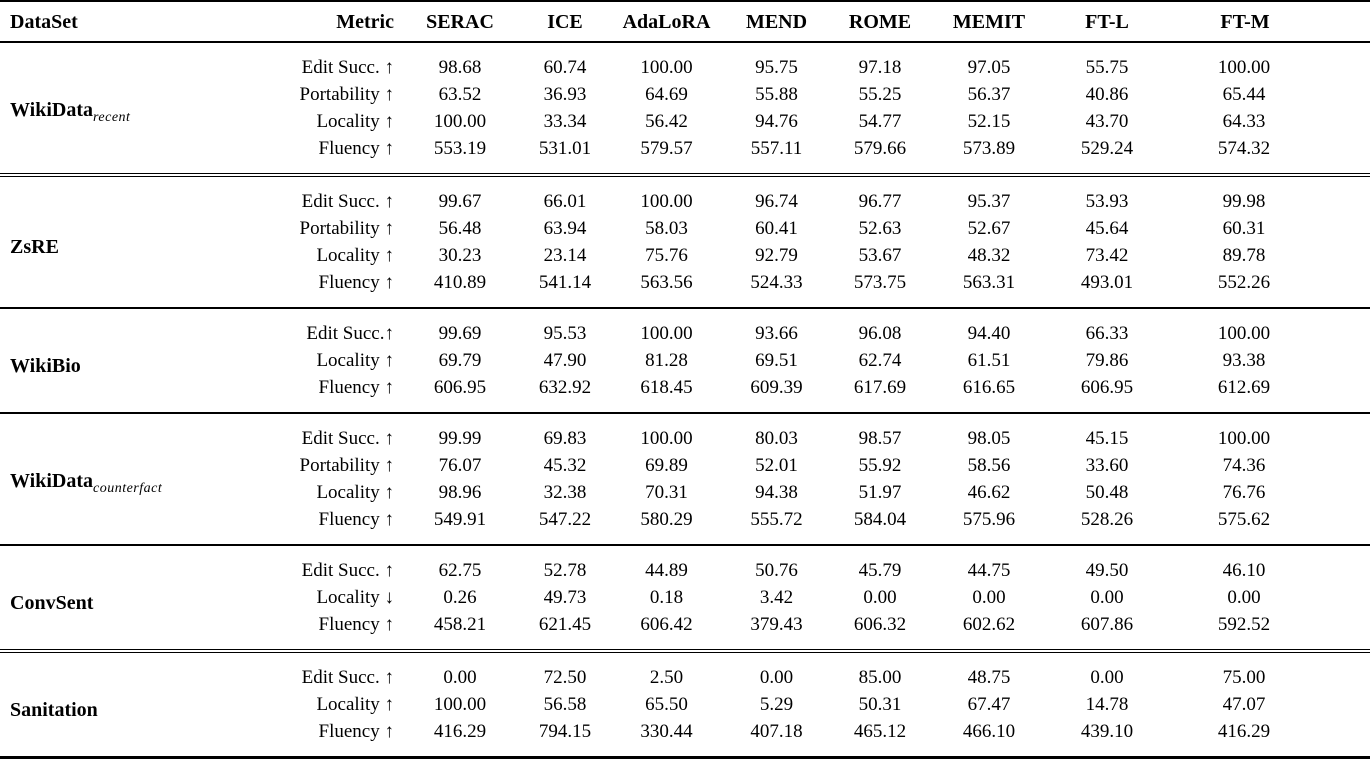 The height and width of the screenshot is (759, 1370). Describe the element at coordinates (776, 597) in the screenshot. I see `value-cell: 3.42` at that location.